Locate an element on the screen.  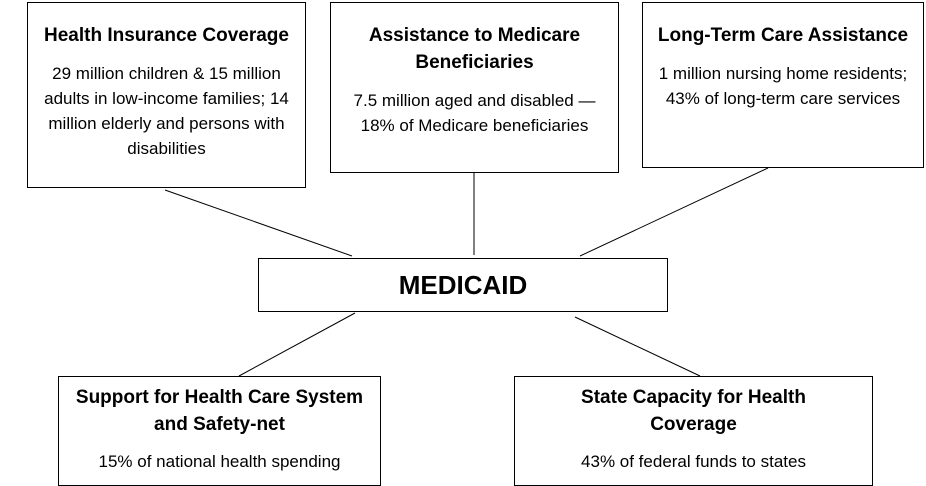
node-title: State Capacity for Health Coverage is located at coordinates (693, 411).